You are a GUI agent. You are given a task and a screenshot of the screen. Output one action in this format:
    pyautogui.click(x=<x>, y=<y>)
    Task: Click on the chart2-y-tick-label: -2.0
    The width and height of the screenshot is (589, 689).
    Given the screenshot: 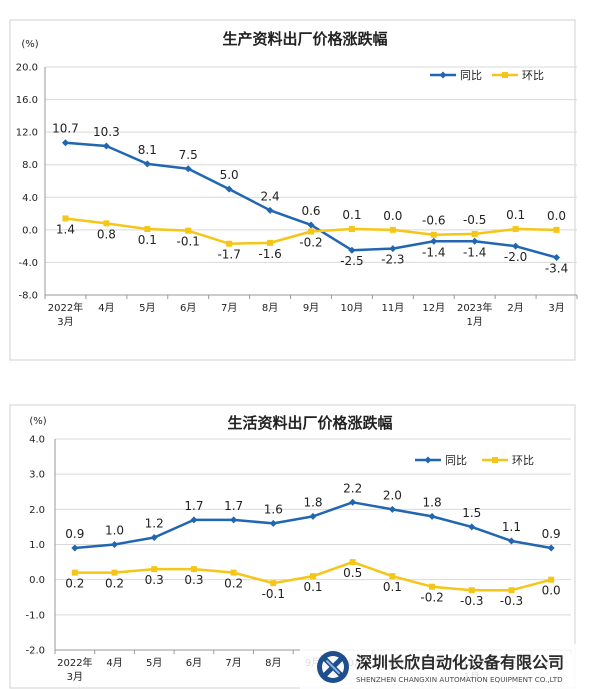 What is the action you would take?
    pyautogui.click(x=35, y=651)
    